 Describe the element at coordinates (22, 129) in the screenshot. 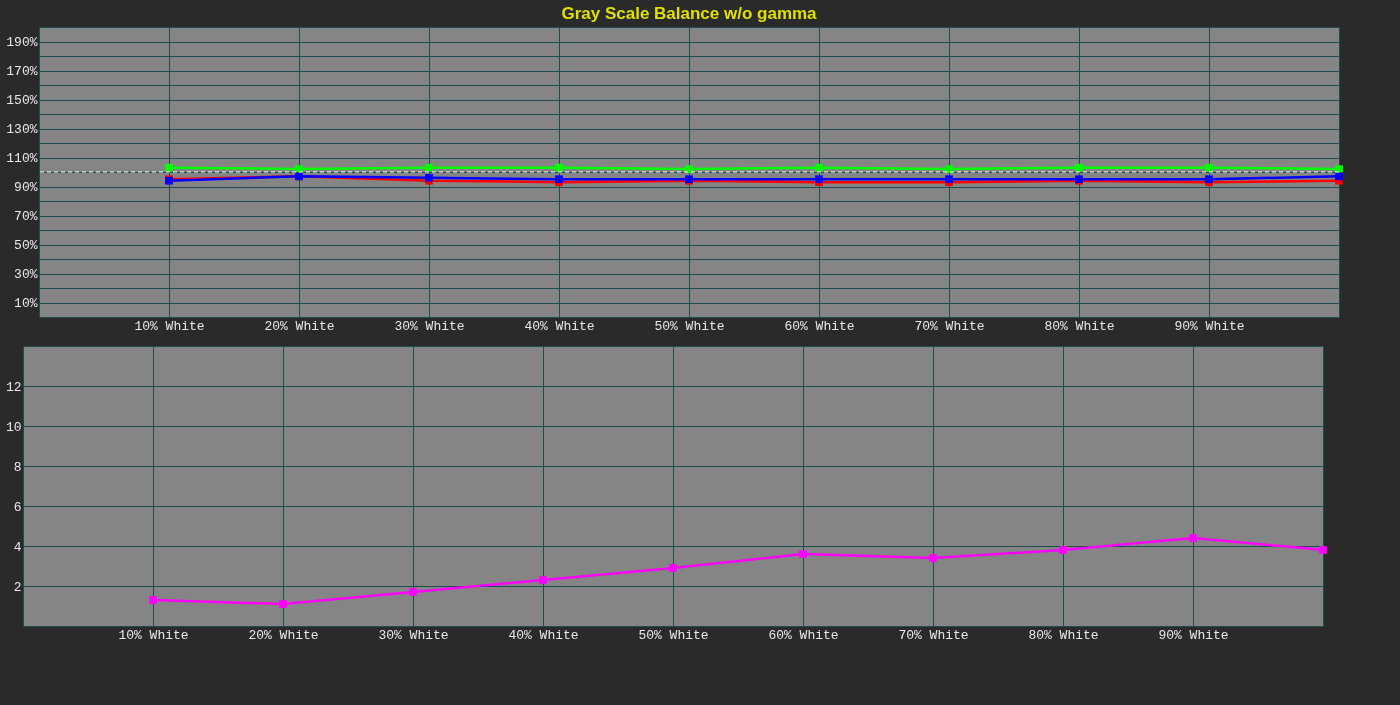

I see `y-tick-label: 130%` at that location.